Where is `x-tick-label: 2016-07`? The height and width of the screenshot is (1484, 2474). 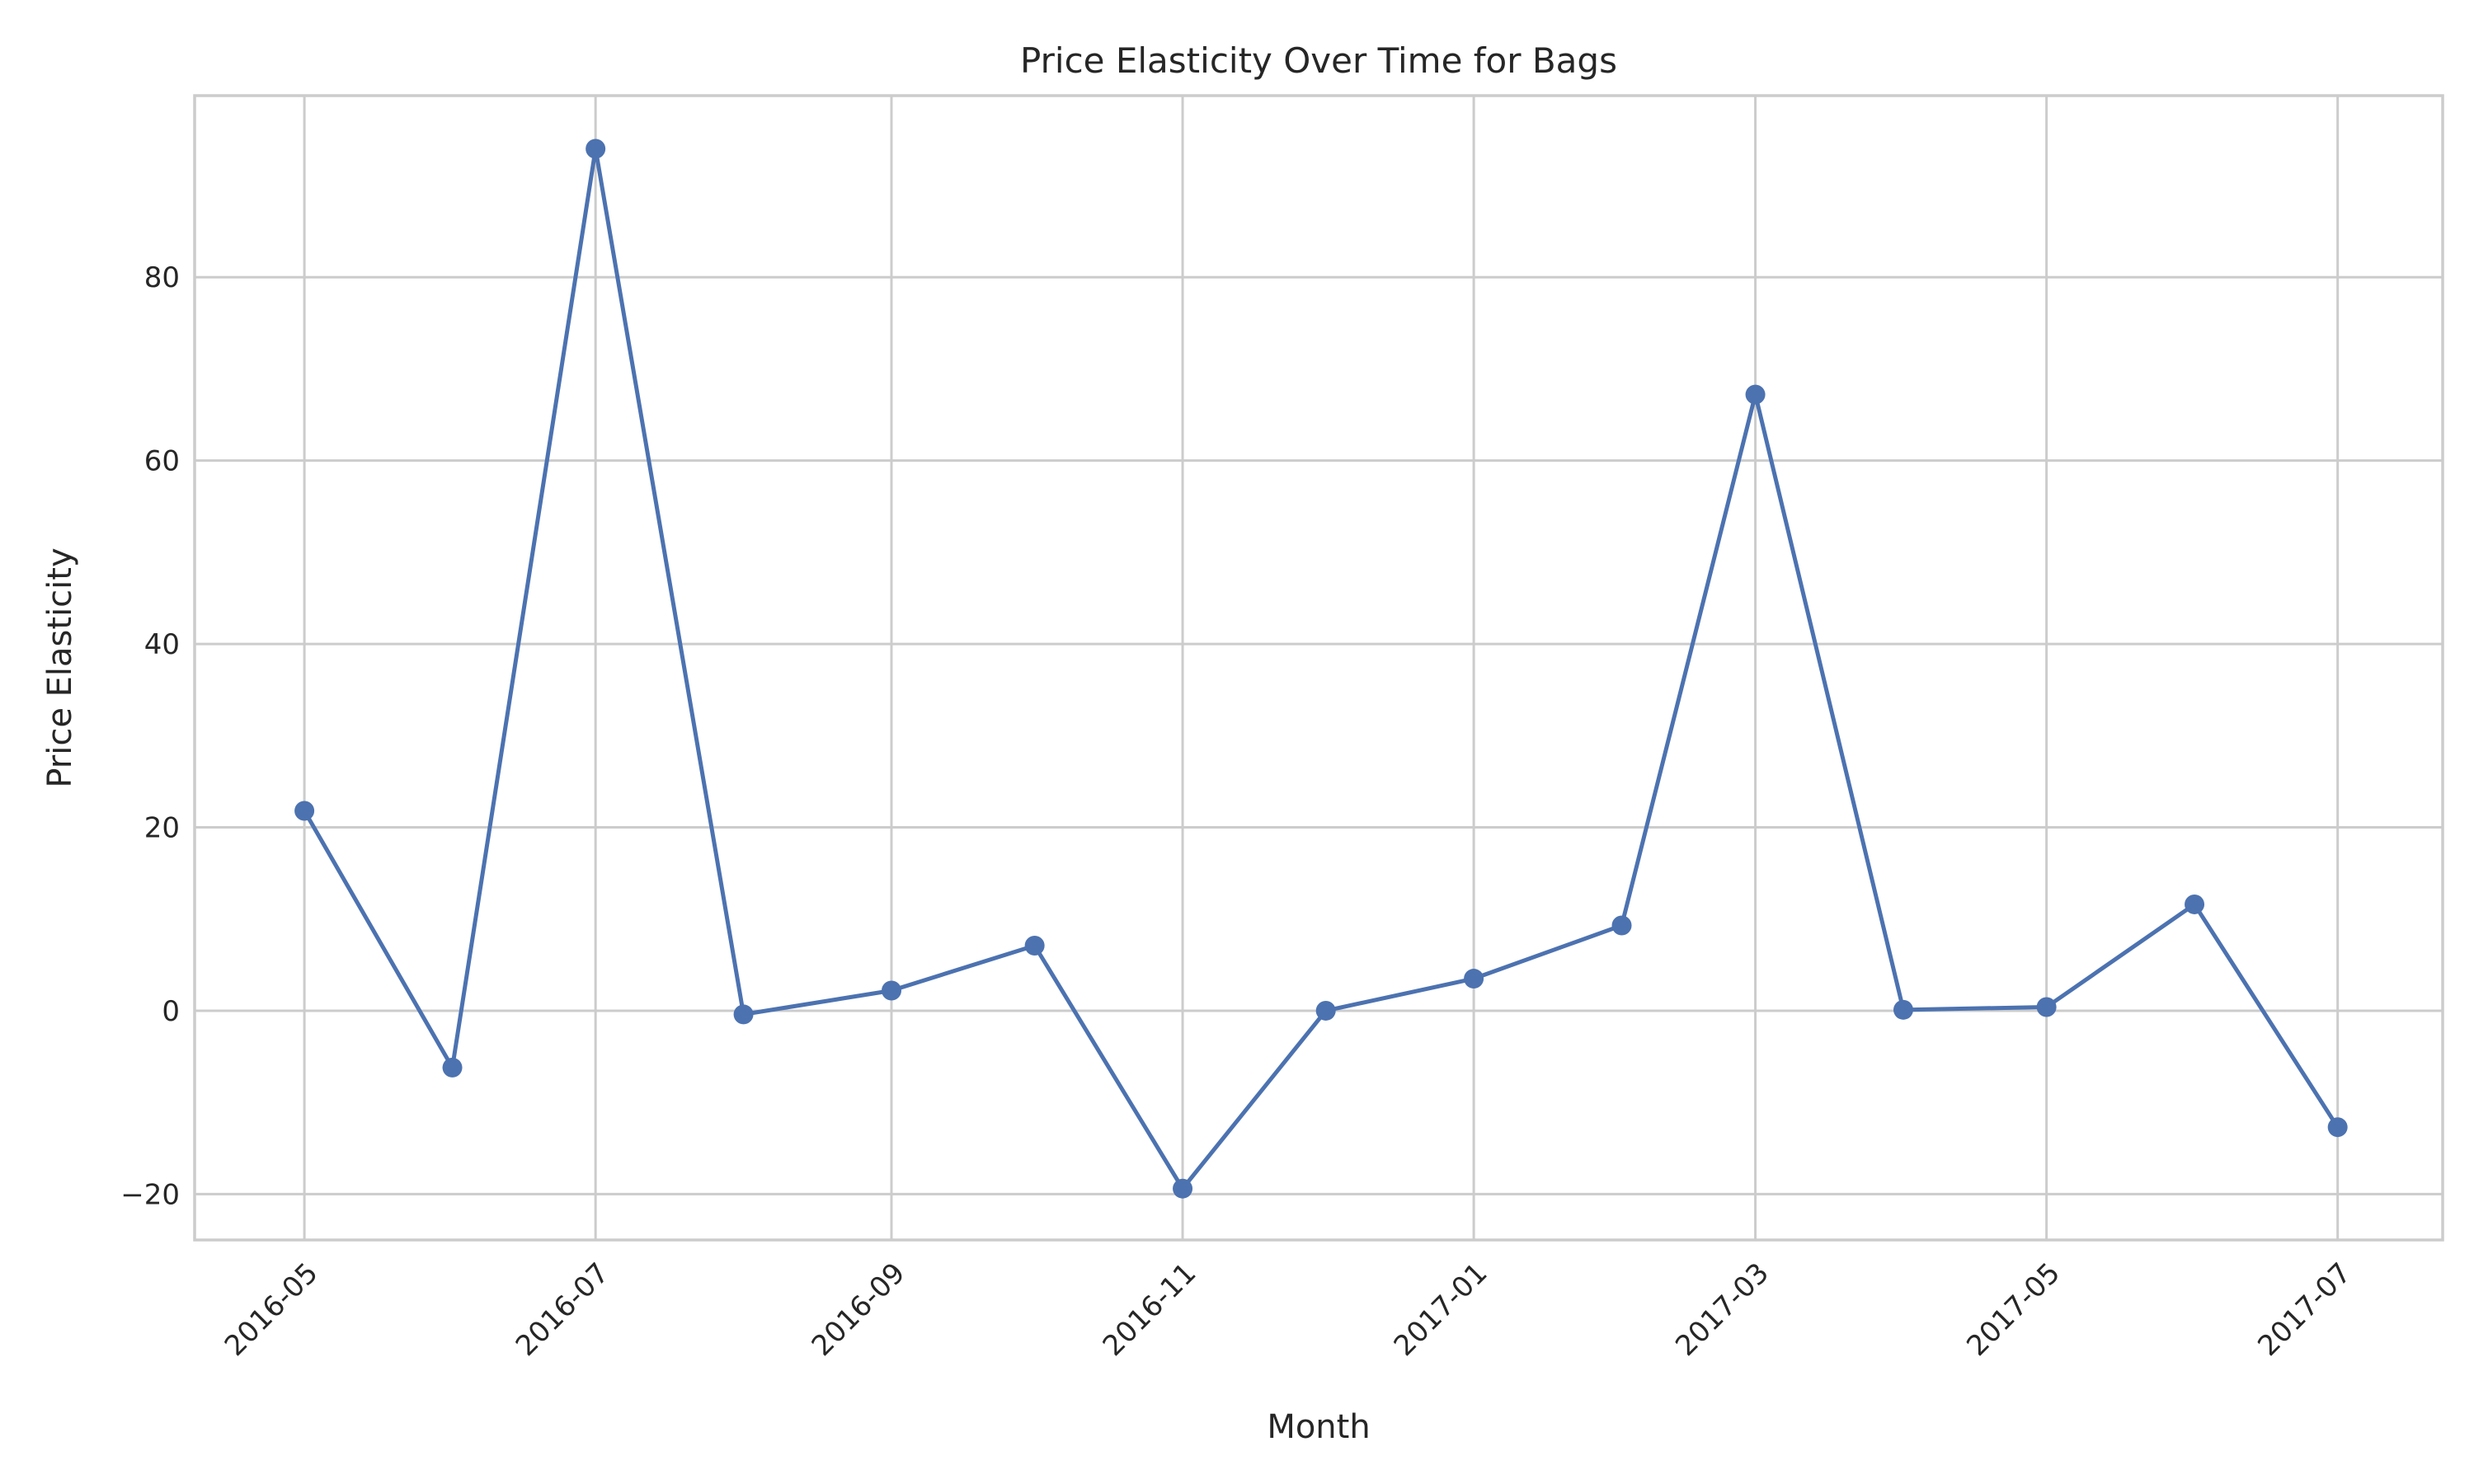 x-tick-label: 2016-07 is located at coordinates (563, 1309).